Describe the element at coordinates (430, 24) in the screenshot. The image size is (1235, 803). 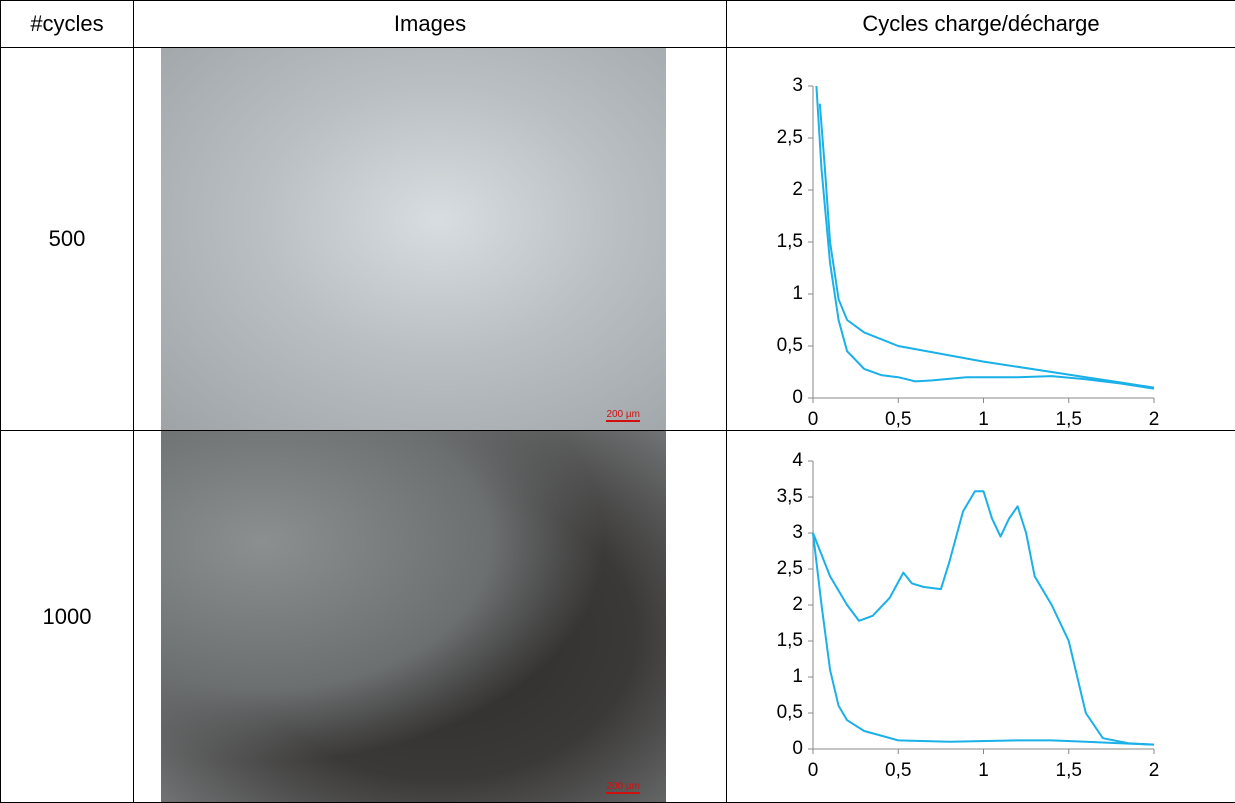
I see `header-cell: Images` at that location.